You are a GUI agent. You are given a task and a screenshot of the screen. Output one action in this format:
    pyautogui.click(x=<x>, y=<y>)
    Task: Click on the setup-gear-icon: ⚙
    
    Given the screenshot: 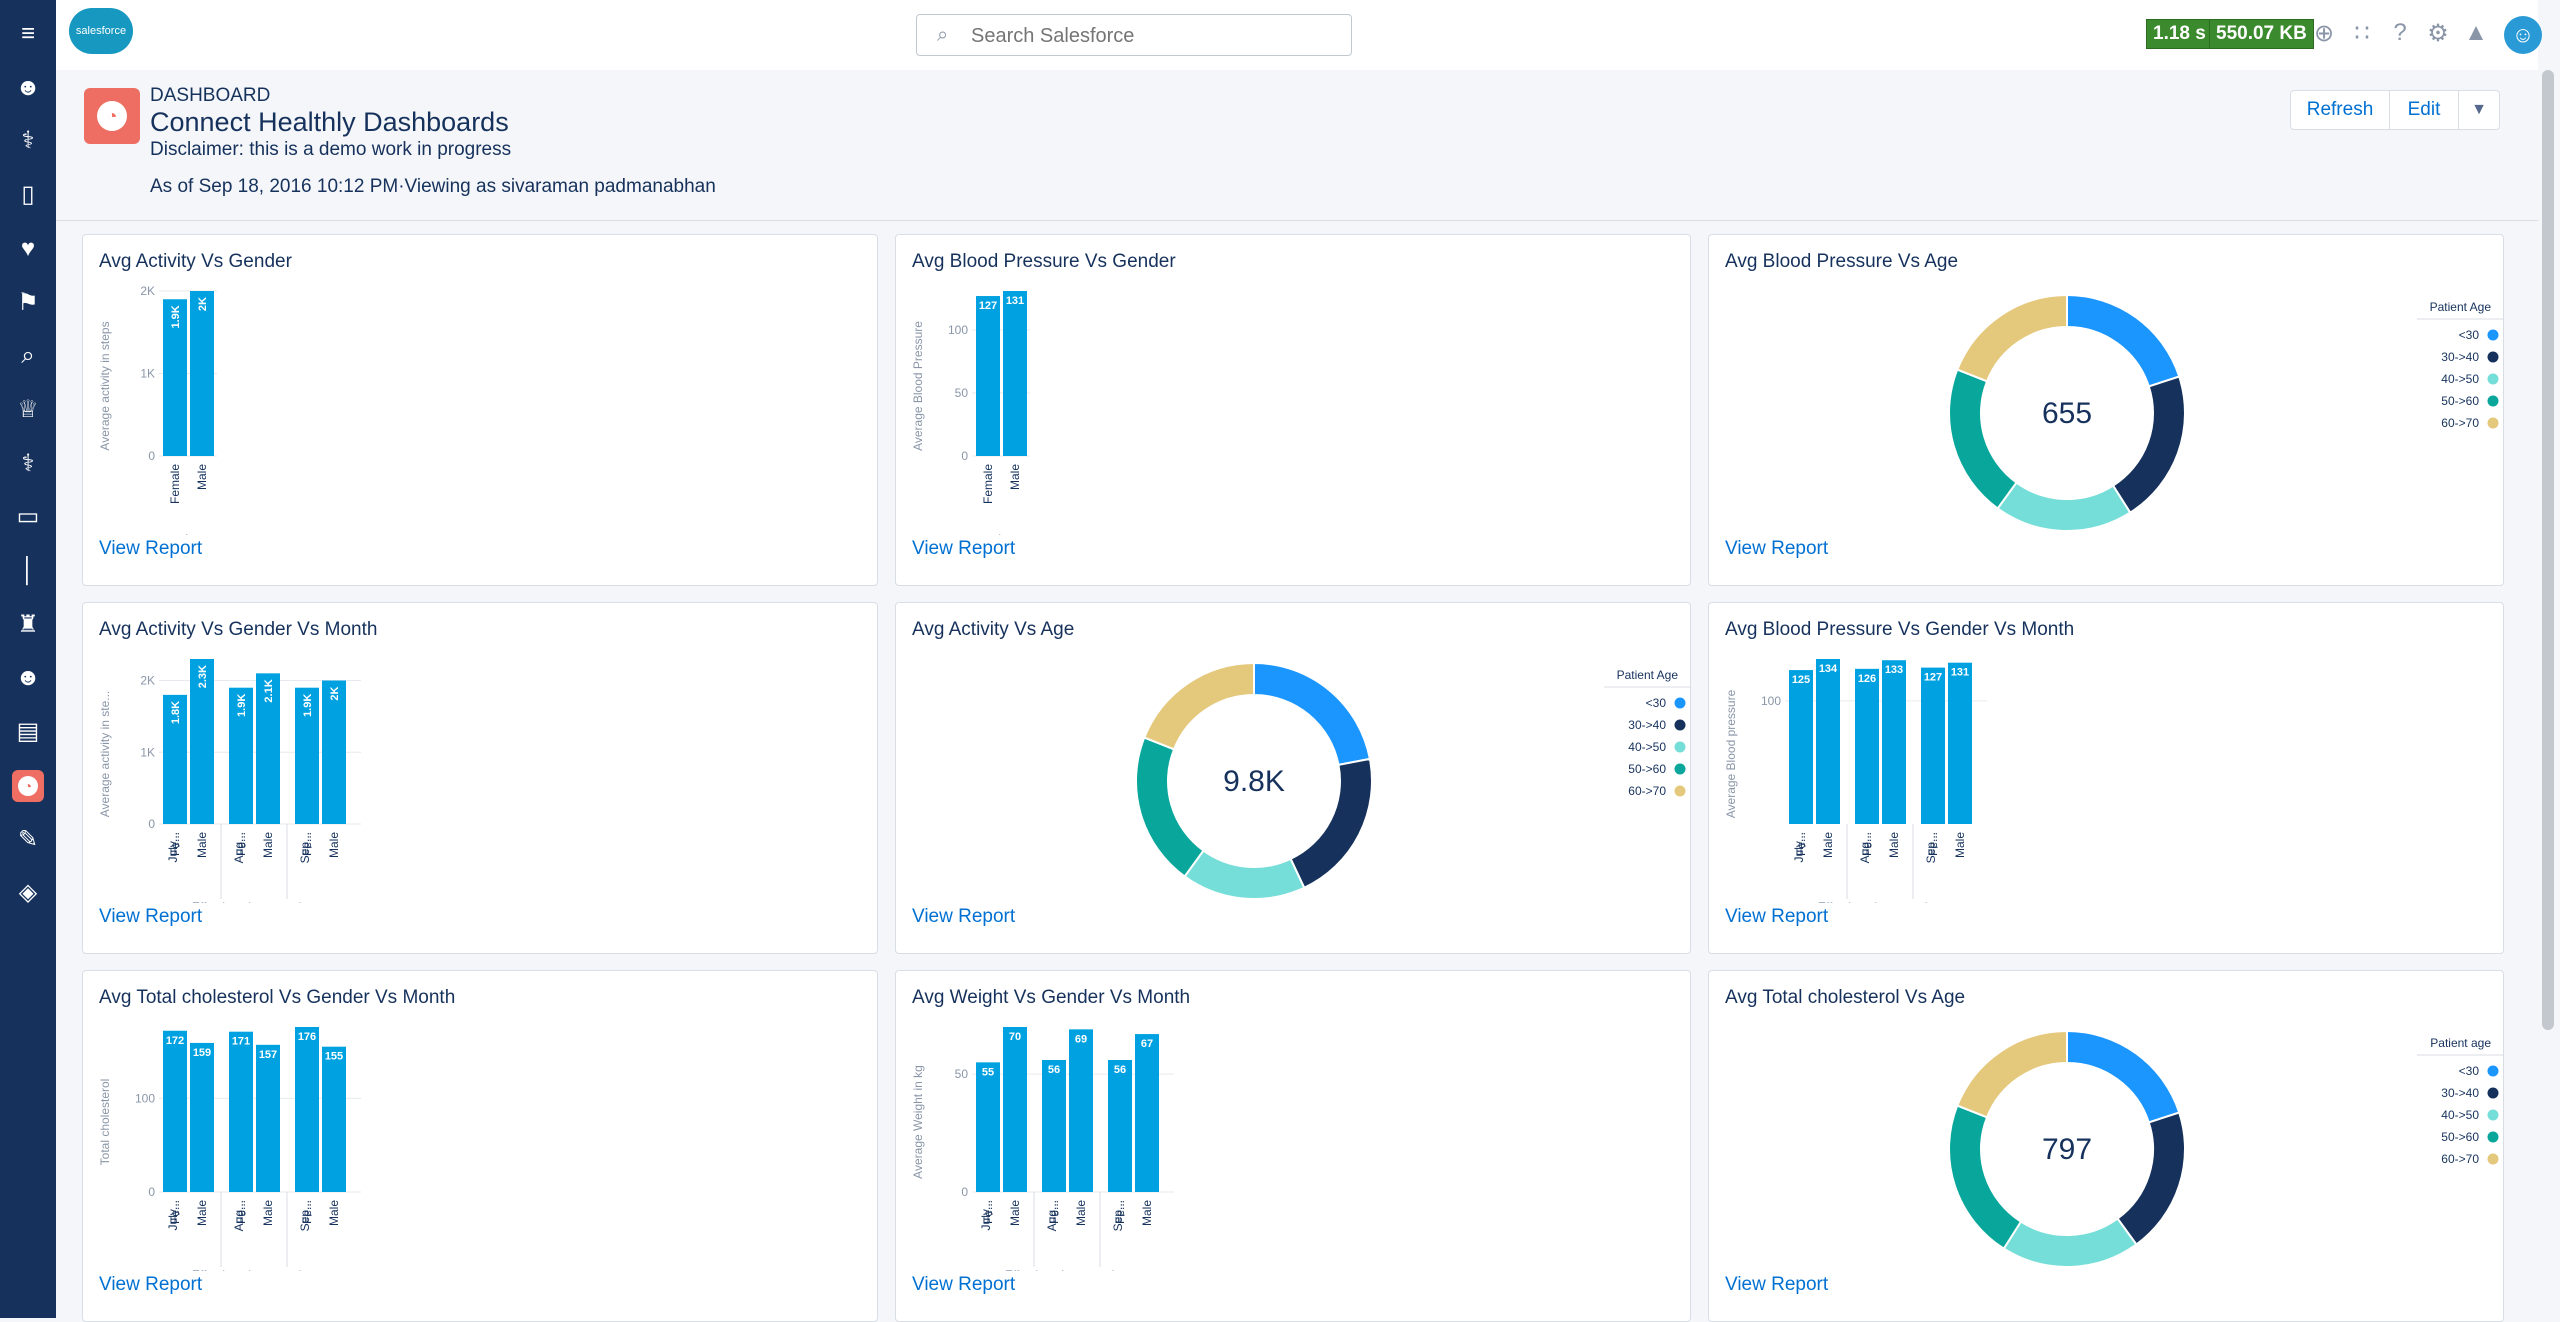 What is the action you would take?
    pyautogui.click(x=2438, y=33)
    